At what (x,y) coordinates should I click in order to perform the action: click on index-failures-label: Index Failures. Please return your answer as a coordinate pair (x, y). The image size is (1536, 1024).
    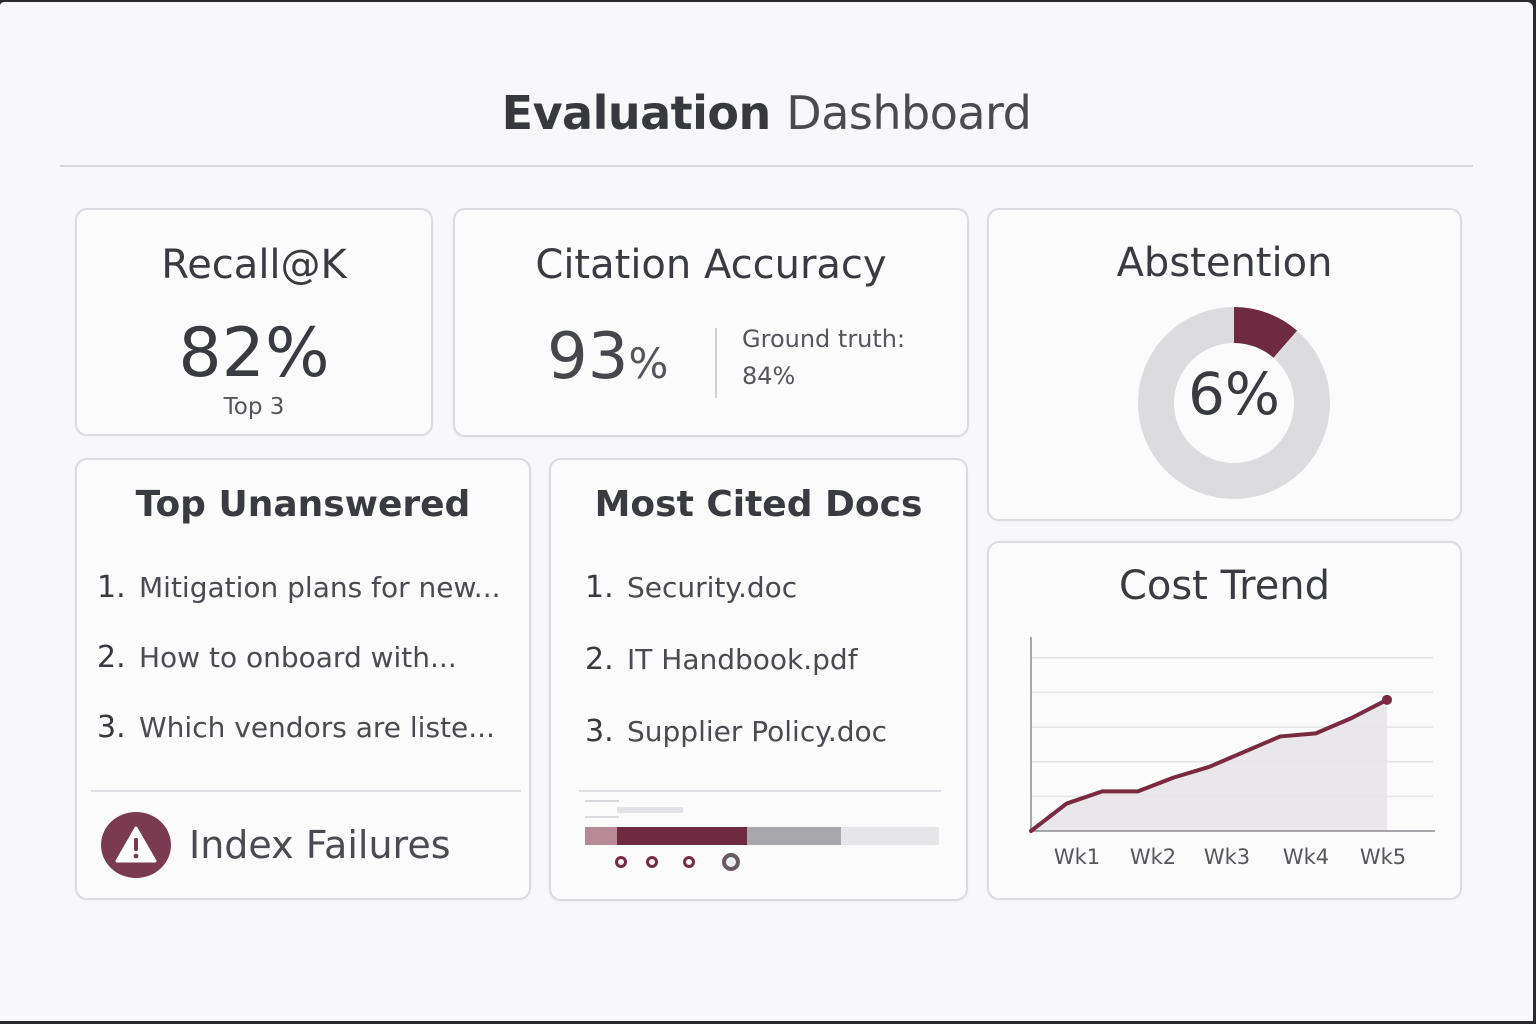
    Looking at the image, I should click on (320, 845).